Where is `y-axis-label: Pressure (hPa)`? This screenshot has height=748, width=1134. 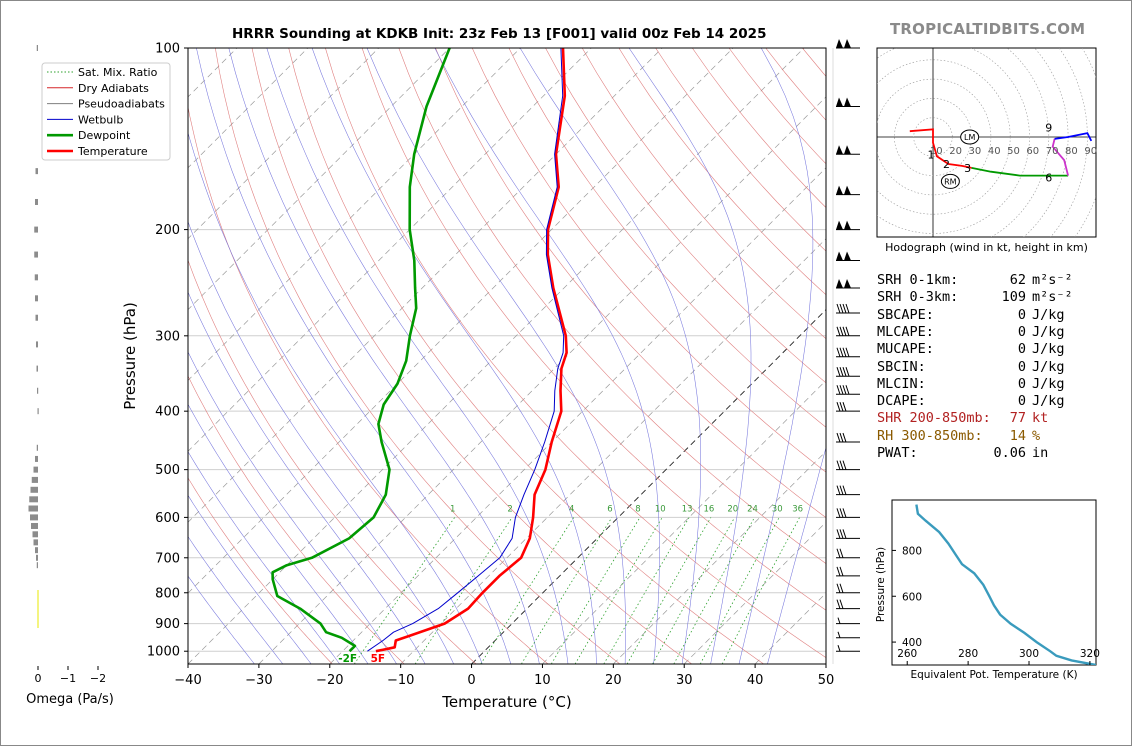
y-axis-label: Pressure (hPa) is located at coordinates (130, 356).